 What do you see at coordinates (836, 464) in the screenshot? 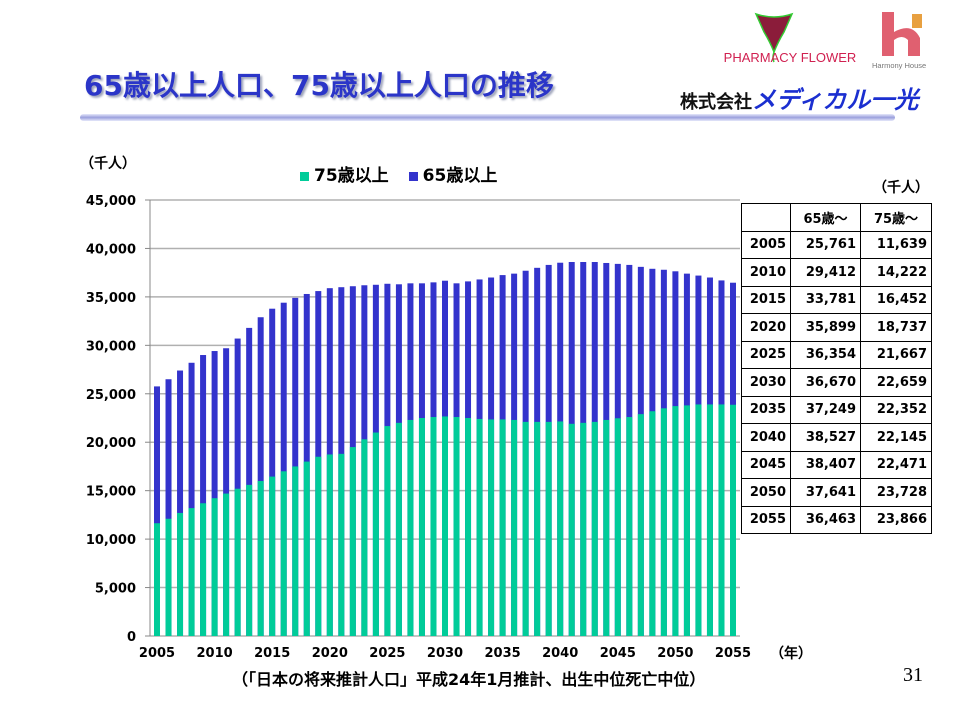
I see `table-row: 2045 38,407 22,471` at bounding box center [836, 464].